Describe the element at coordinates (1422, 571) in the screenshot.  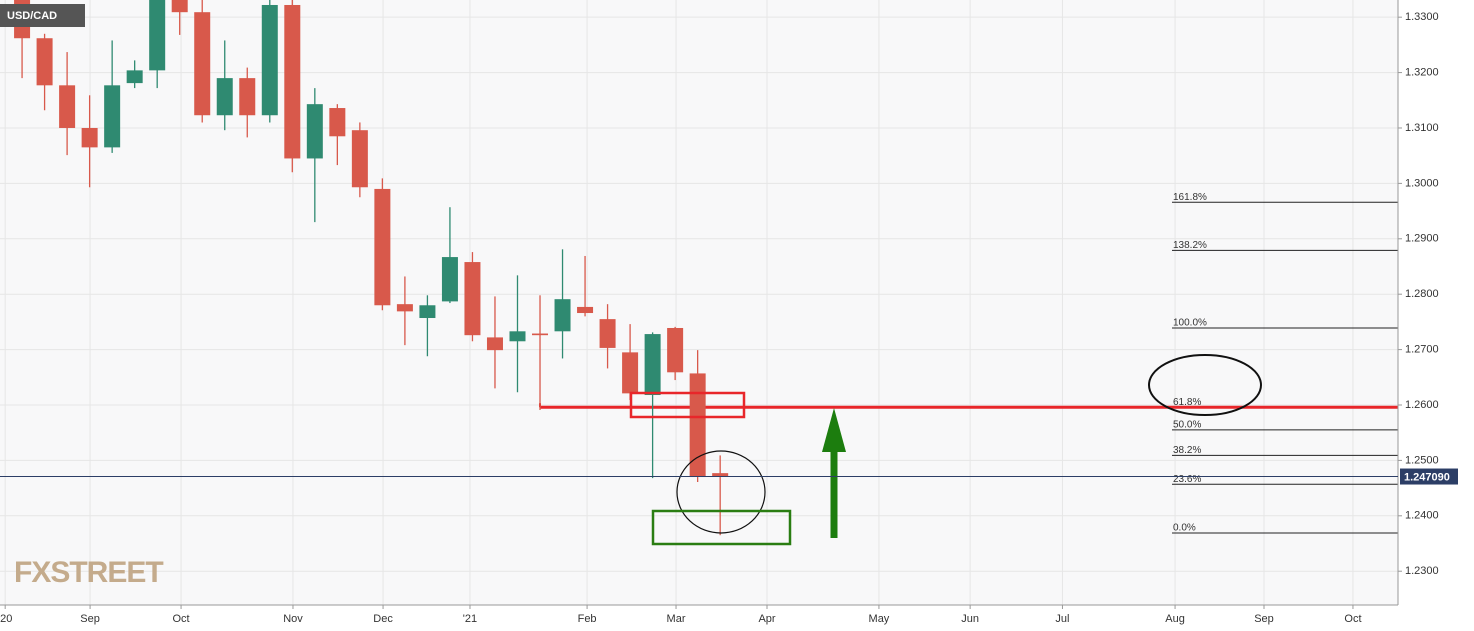
I see `y-tick-label: 1.2300` at that location.